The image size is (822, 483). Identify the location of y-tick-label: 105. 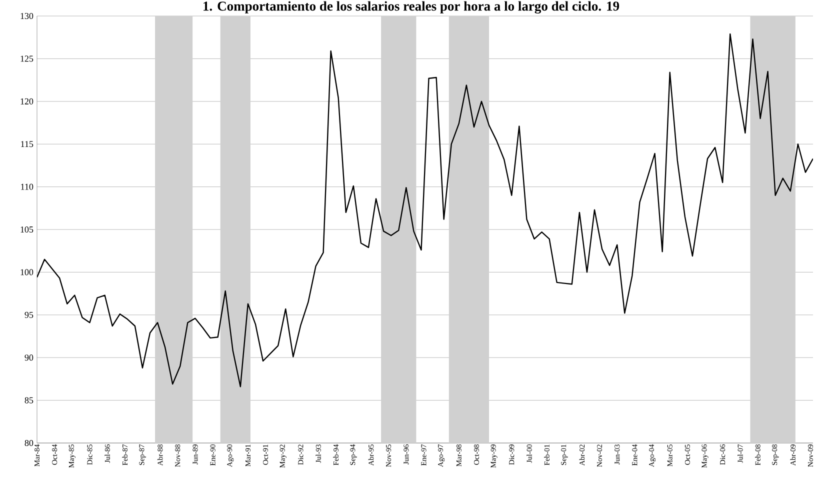
(27, 229).